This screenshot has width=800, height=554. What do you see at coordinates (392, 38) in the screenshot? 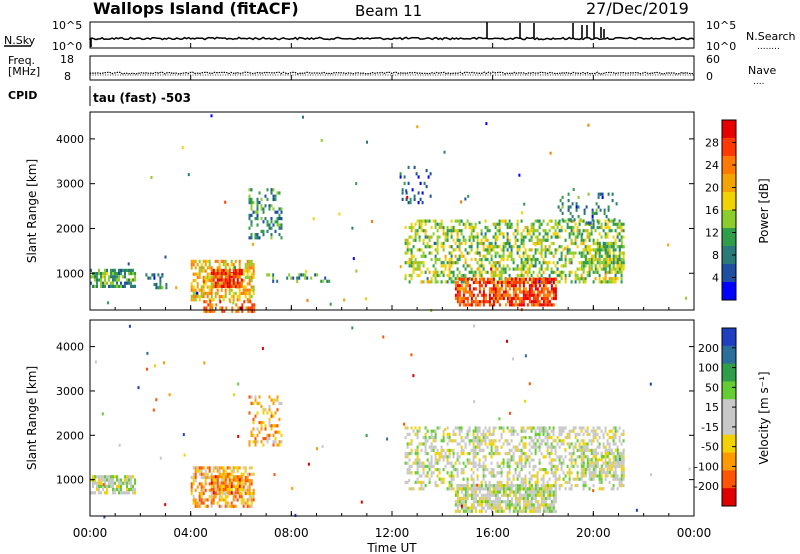
I see `noise-sky-line` at bounding box center [392, 38].